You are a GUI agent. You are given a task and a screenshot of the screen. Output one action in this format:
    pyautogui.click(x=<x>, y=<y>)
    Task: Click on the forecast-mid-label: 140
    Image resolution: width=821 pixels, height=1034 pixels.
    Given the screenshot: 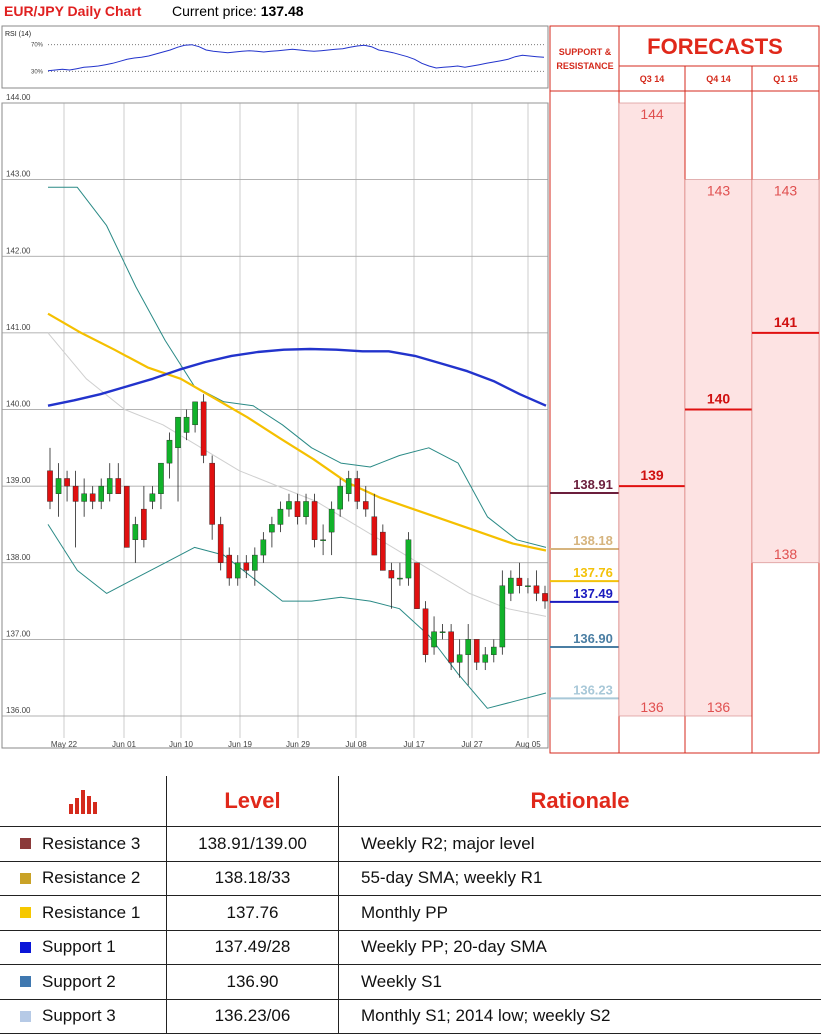 What is the action you would take?
    pyautogui.click(x=719, y=399)
    